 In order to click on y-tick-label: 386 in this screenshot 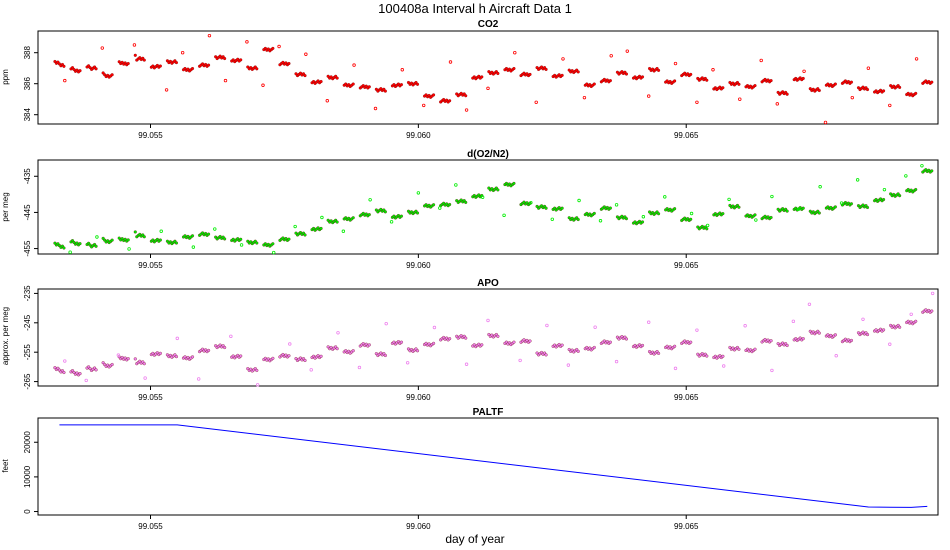, I will do `click(27, 83)`.